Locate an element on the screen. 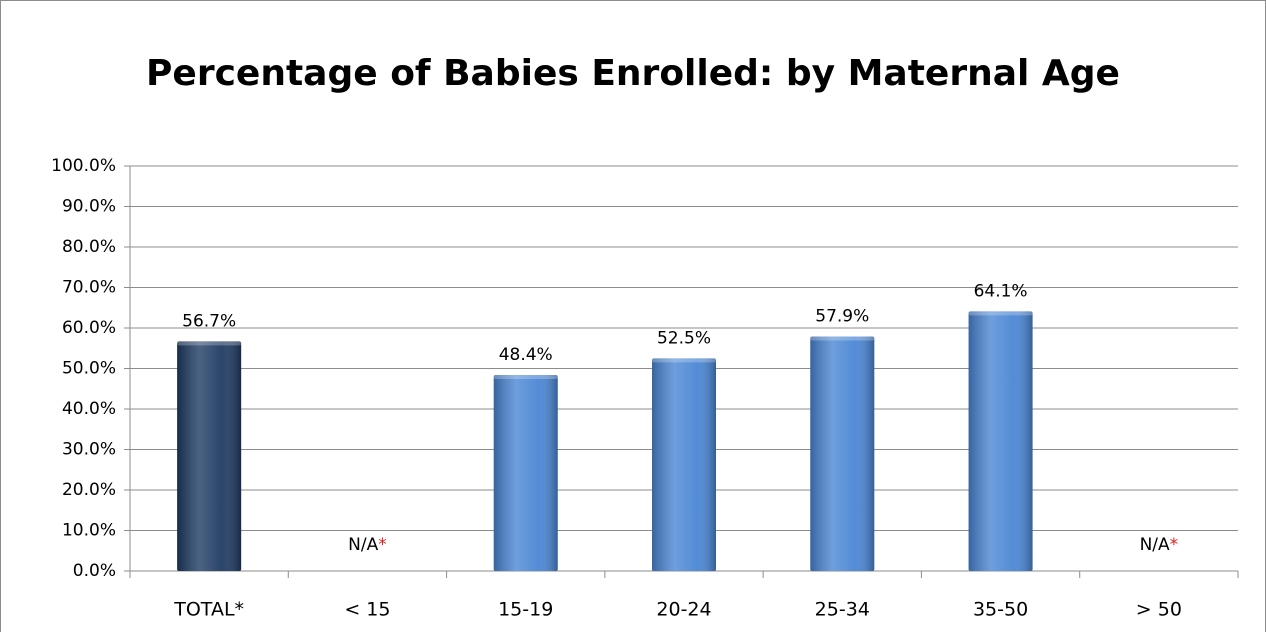 The height and width of the screenshot is (632, 1266). value-label-text: 48.4% is located at coordinates (526, 355).